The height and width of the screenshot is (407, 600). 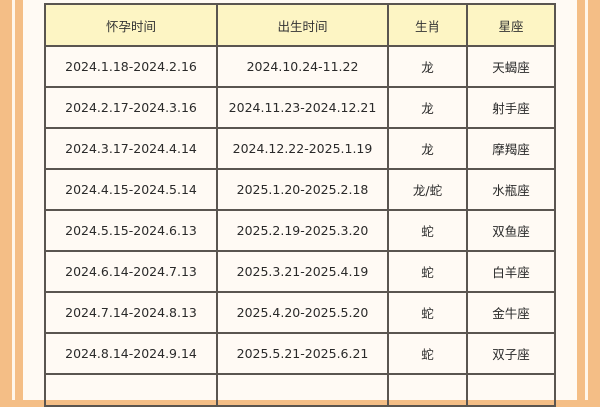 I want to click on cell-zodiac-animal: 龙/蛇, so click(x=427, y=189).